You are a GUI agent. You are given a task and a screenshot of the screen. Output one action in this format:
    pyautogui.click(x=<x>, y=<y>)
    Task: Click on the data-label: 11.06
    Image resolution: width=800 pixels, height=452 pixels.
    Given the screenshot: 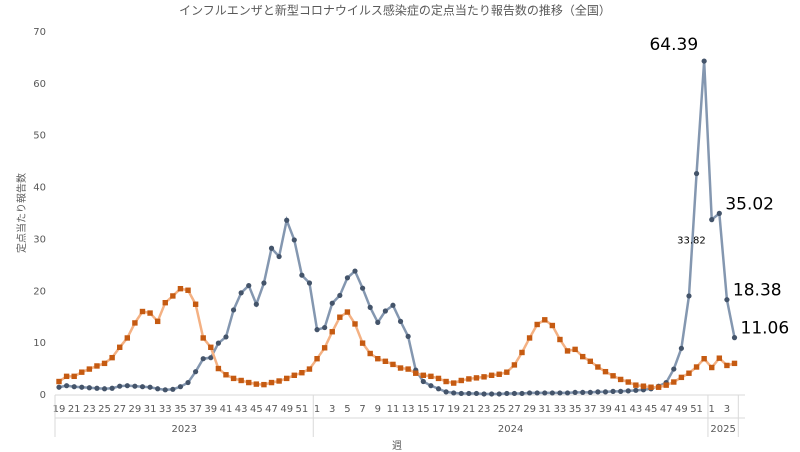 What is the action you would take?
    pyautogui.click(x=765, y=329)
    